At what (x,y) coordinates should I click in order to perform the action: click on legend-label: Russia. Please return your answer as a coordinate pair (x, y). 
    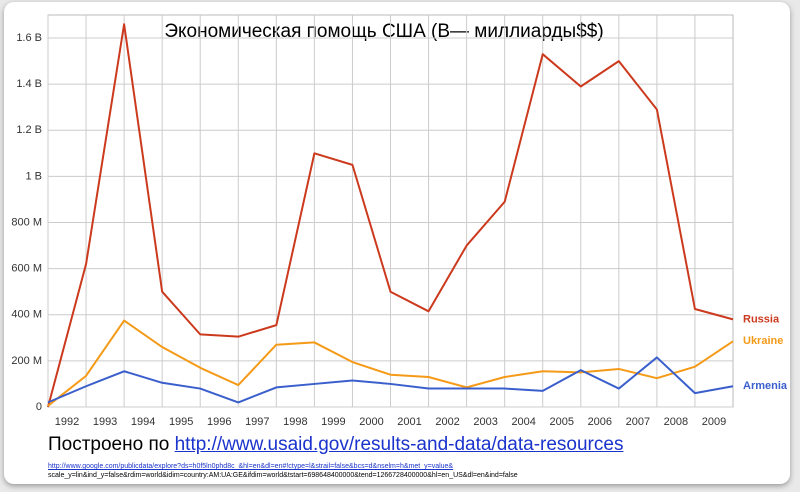
    Looking at the image, I should click on (761, 319).